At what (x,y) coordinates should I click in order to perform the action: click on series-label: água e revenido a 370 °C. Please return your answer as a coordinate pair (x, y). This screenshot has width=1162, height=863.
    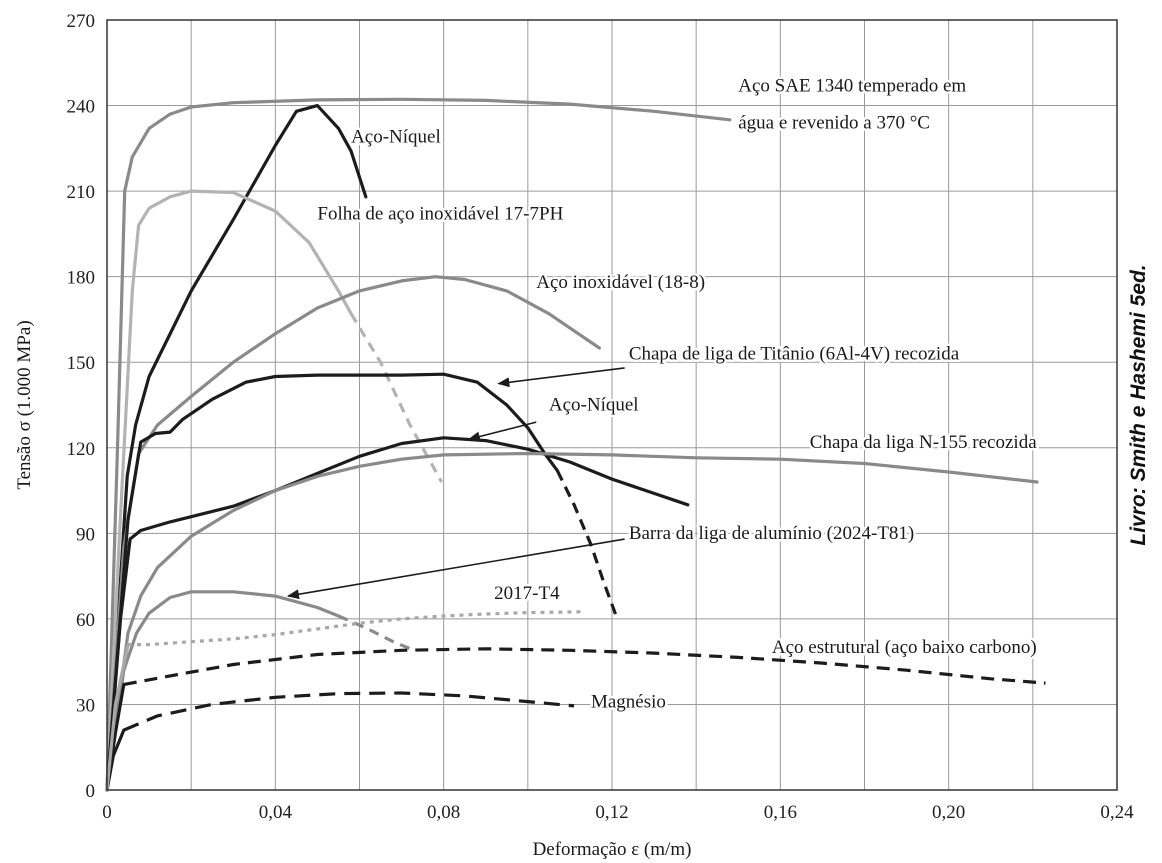
    Looking at the image, I should click on (834, 122).